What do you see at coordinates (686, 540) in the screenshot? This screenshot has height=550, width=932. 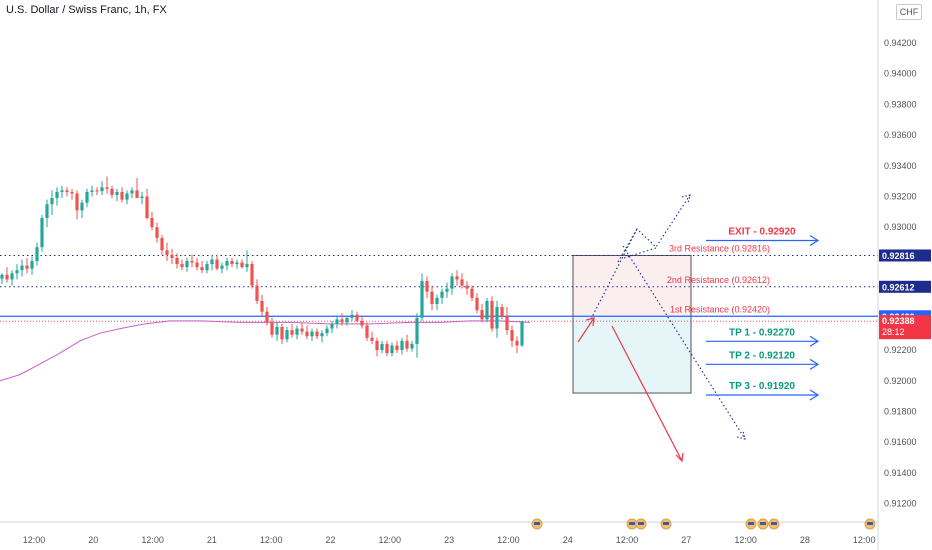 I see `x-tick-label: 27` at bounding box center [686, 540].